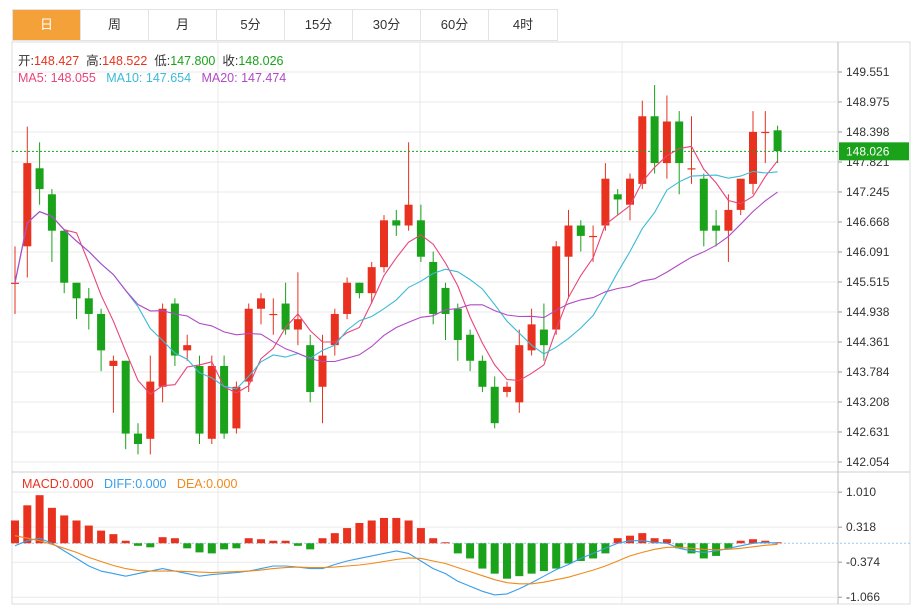 The width and height of the screenshot is (917, 606). What do you see at coordinates (47, 25) in the screenshot?
I see `tab-0: 日` at bounding box center [47, 25].